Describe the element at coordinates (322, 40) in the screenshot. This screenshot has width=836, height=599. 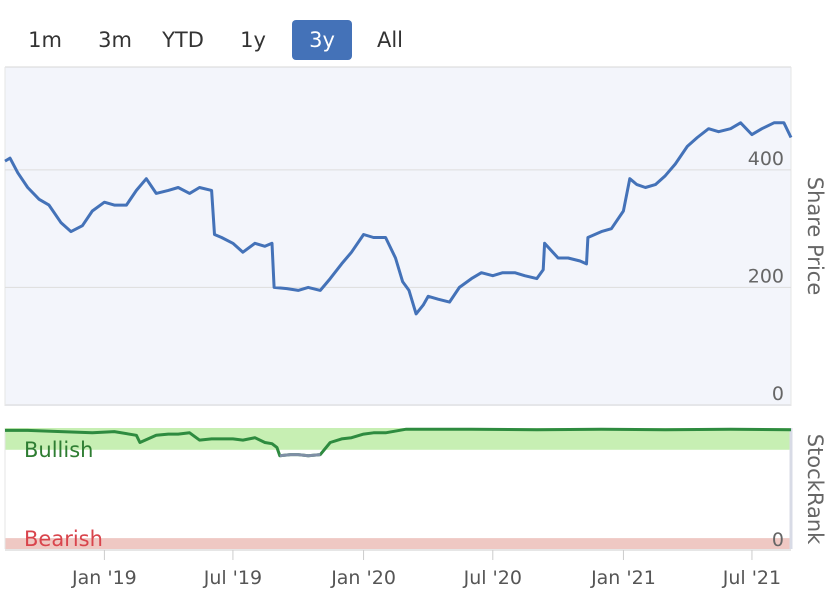
I see `range-3y-button: 3y` at that location.